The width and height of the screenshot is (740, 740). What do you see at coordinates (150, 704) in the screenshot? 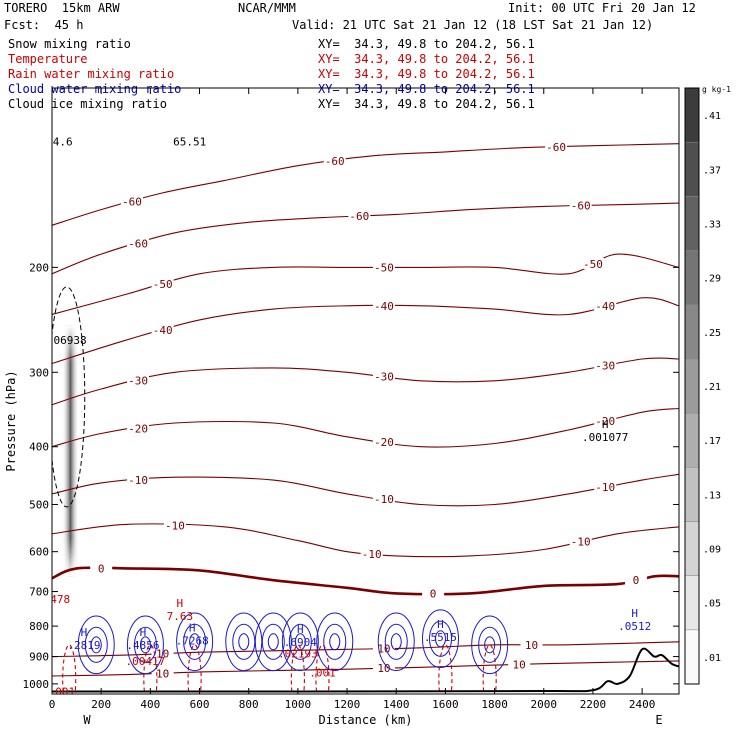
I see `x-tick-label: 400` at bounding box center [150, 704].